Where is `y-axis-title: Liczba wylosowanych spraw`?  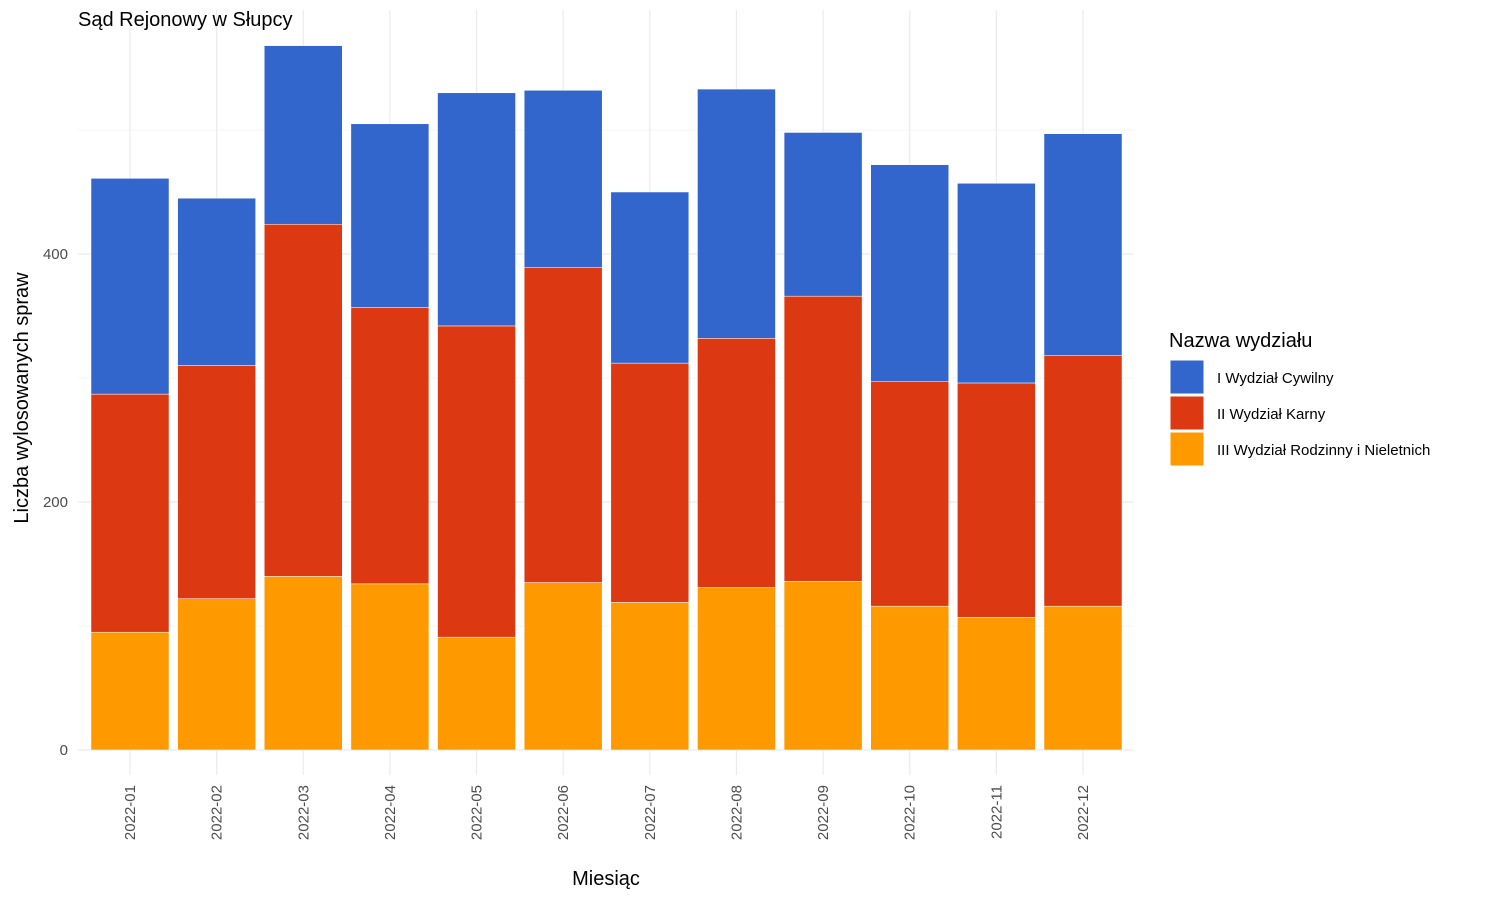 y-axis-title: Liczba wylosowanych spraw is located at coordinates (22, 398).